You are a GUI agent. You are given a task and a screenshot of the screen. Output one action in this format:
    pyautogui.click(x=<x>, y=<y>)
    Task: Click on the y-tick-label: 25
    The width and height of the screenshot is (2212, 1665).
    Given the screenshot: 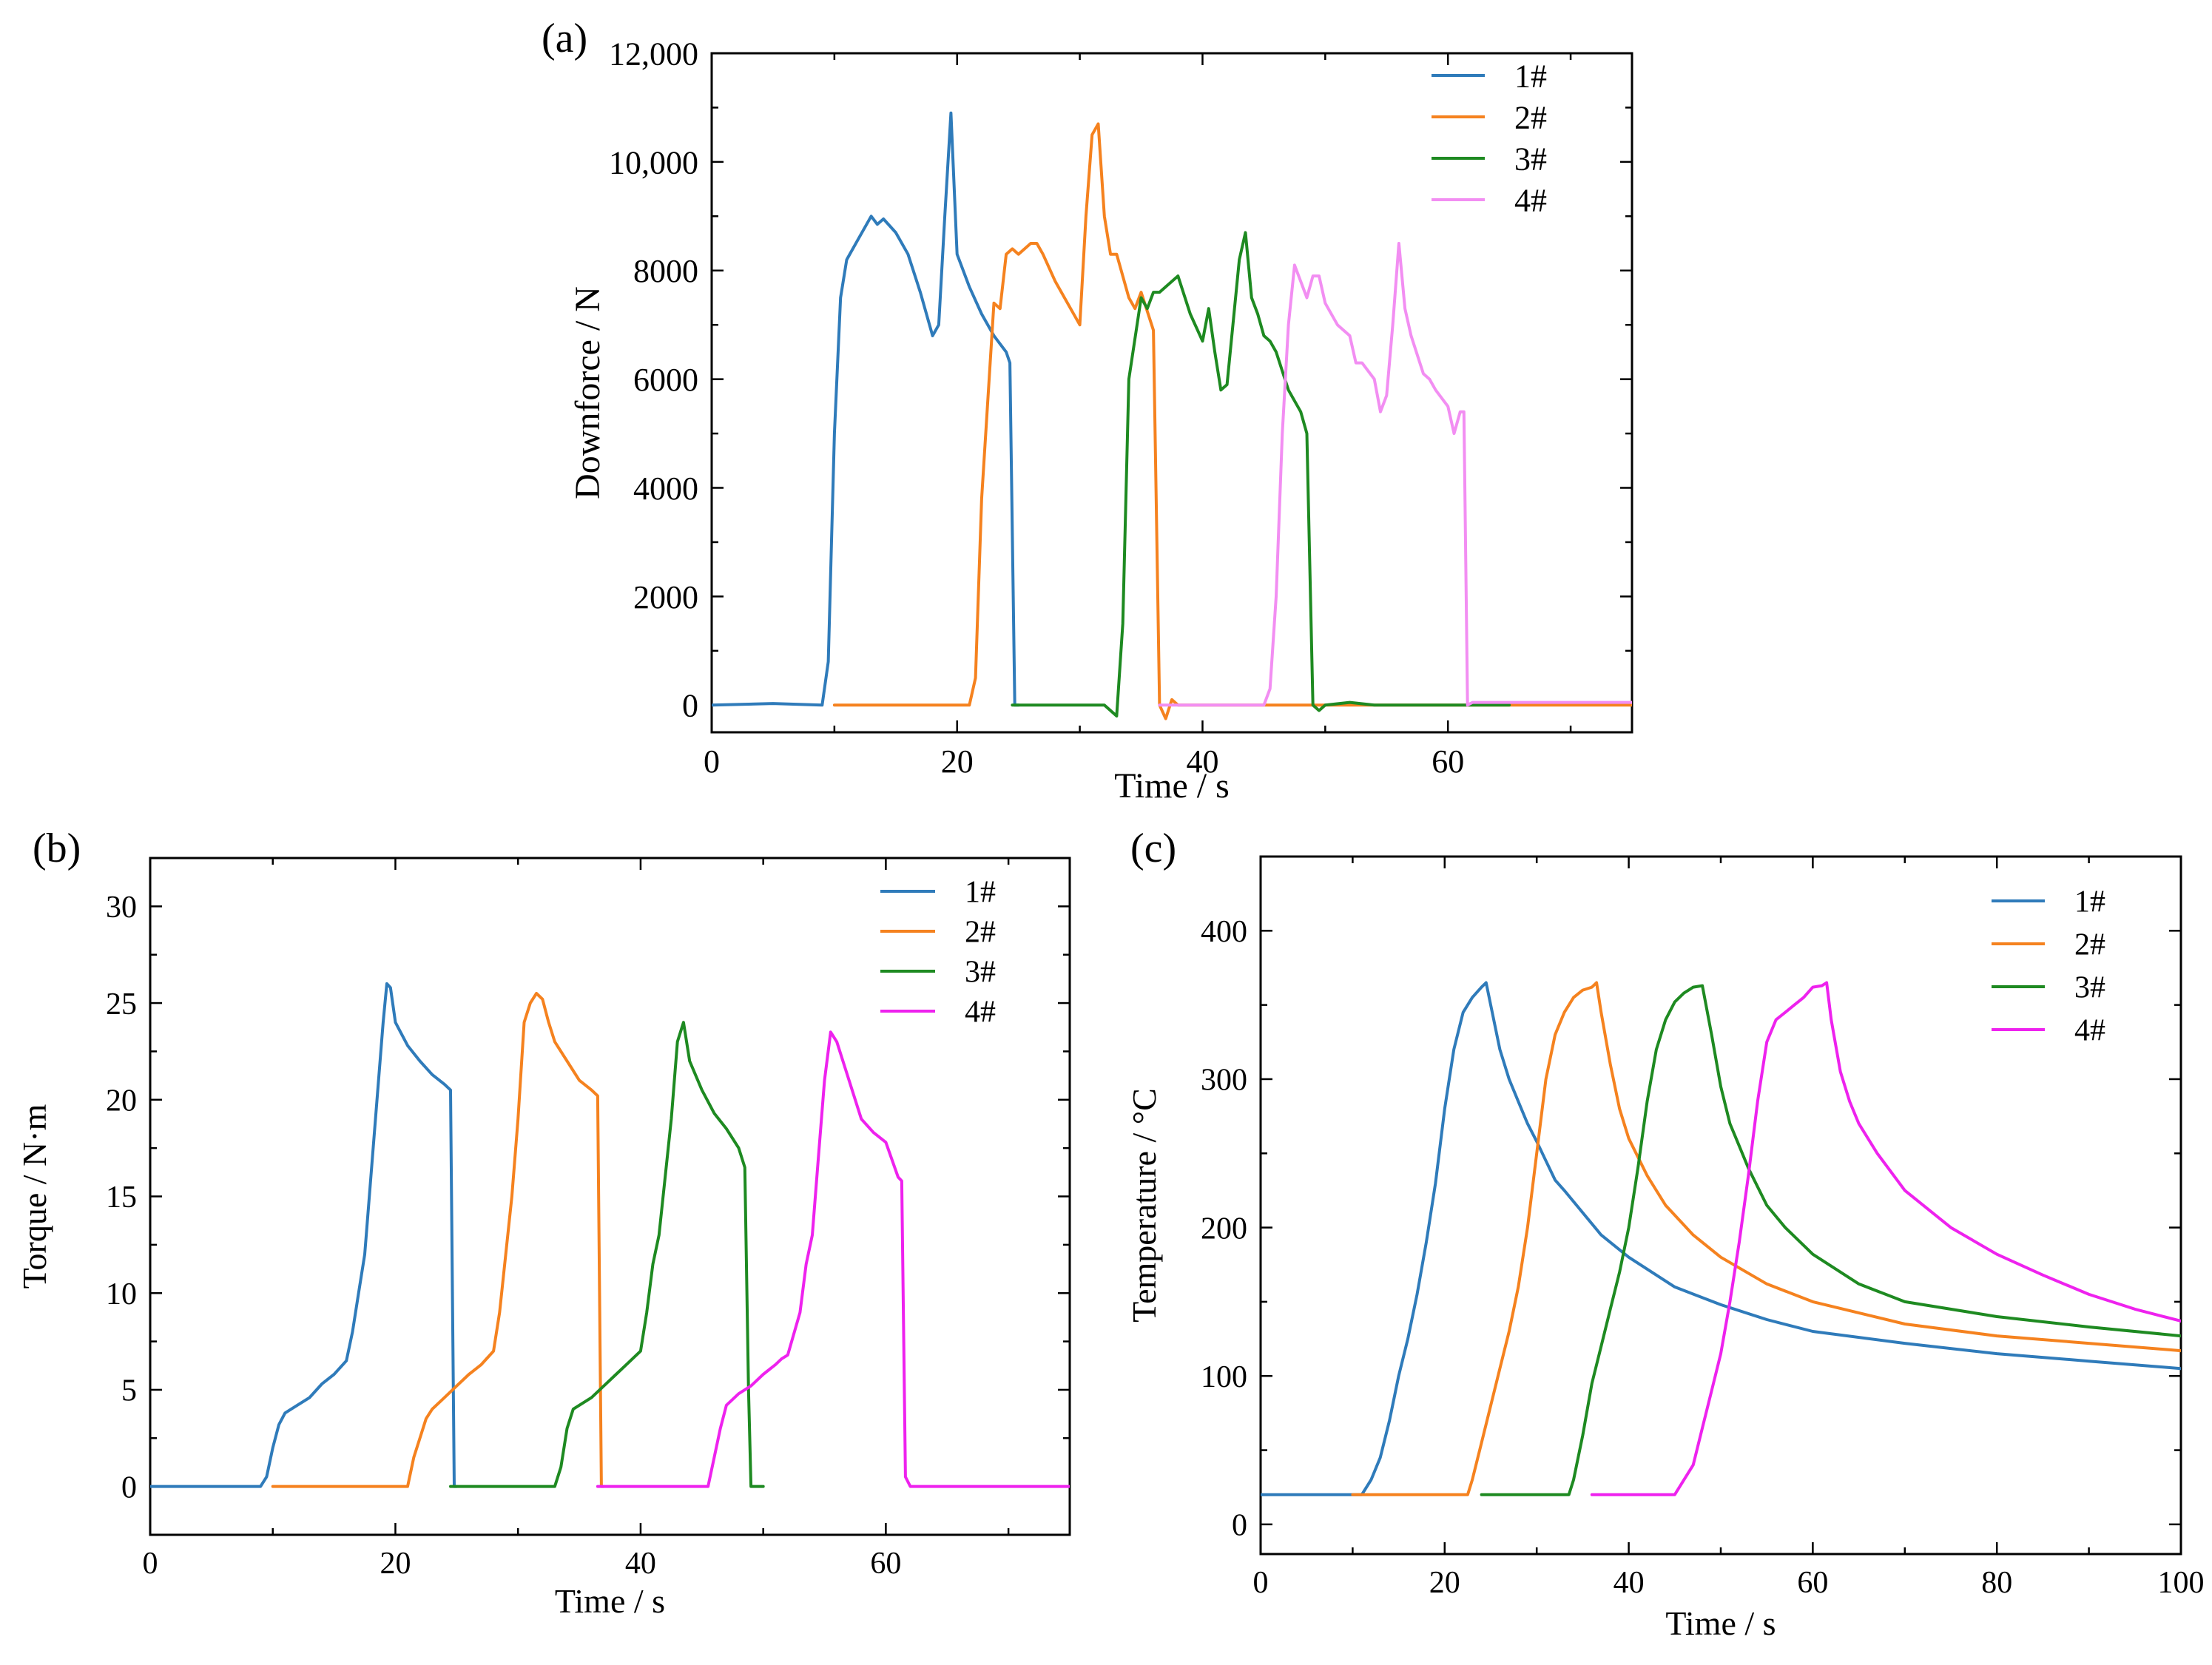 What is the action you would take?
    pyautogui.click(x=121, y=1004)
    